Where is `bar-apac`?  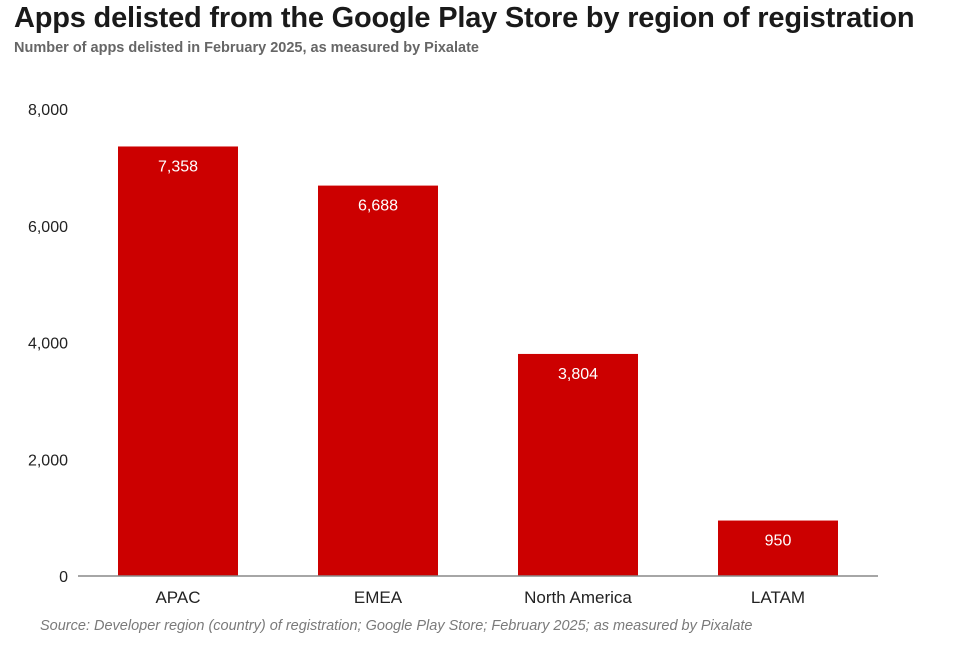
bar-apac is located at coordinates (178, 361).